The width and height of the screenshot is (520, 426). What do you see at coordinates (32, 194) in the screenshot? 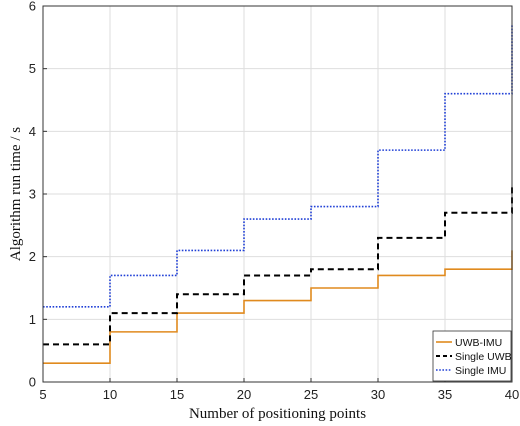
I see `y-tick-label: 3` at bounding box center [32, 194].